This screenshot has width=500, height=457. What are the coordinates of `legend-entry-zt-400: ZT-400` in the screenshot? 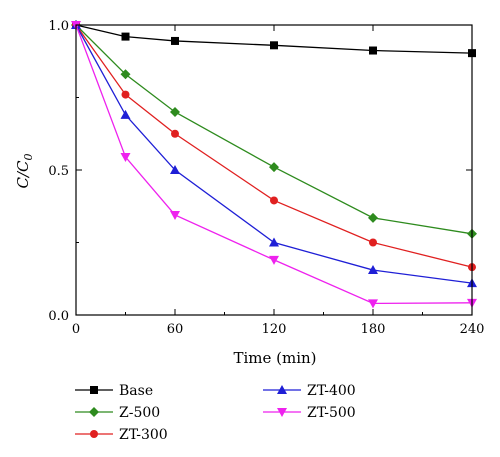 It's located at (309, 391).